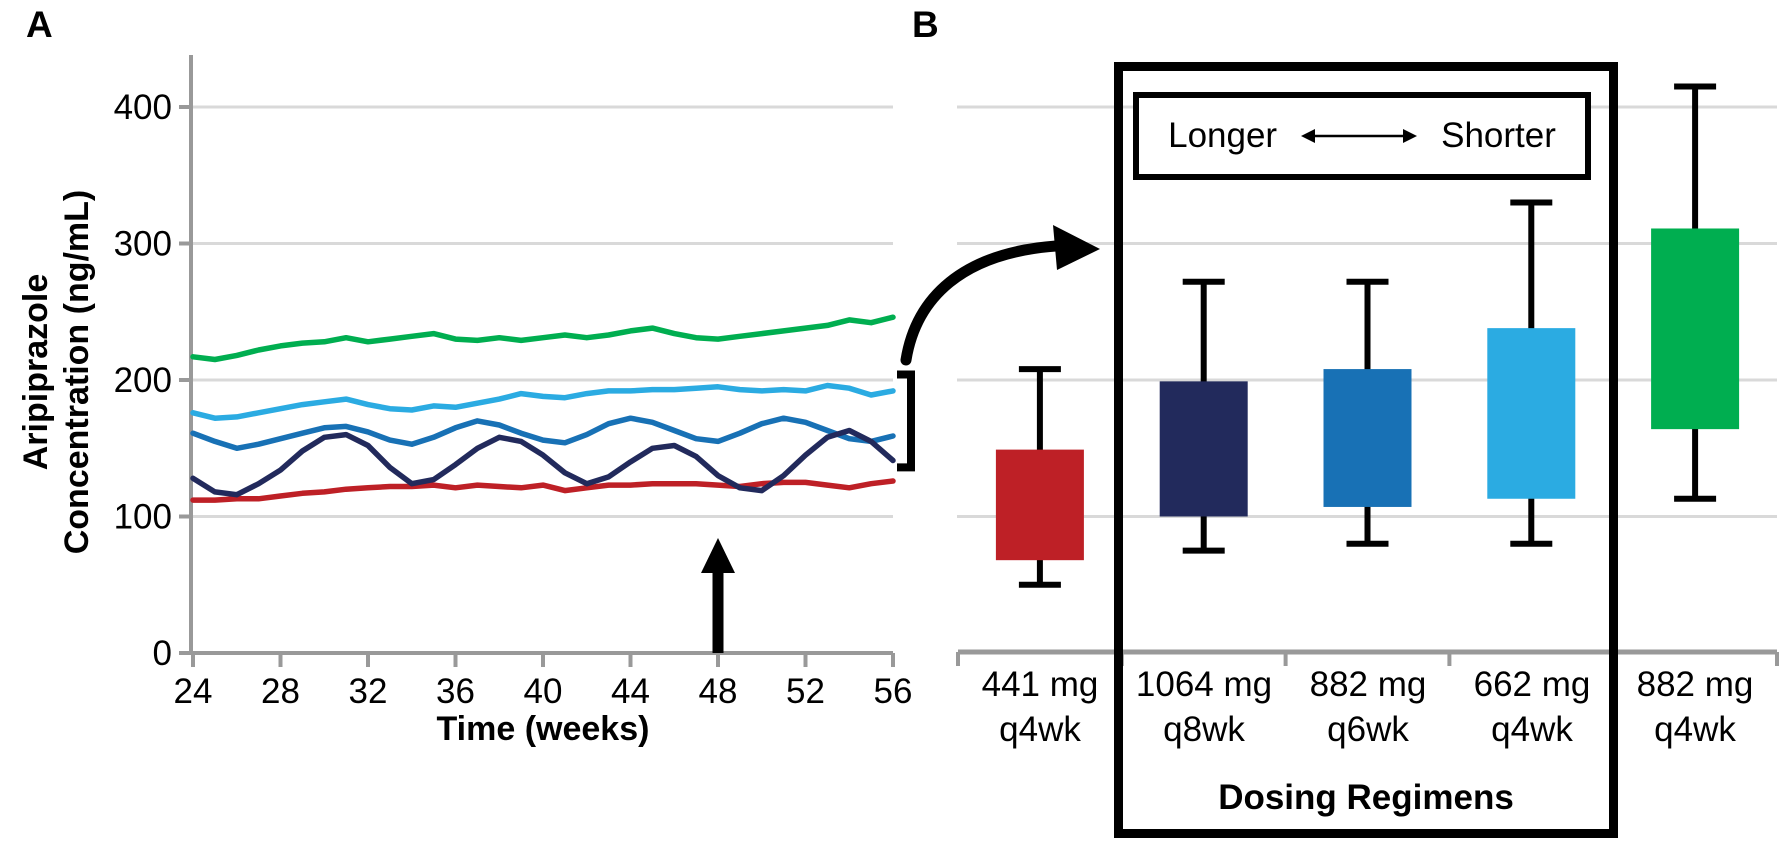 This screenshot has width=1783, height=842. What do you see at coordinates (280, 691) in the screenshot?
I see `x-tick-label: 28` at bounding box center [280, 691].